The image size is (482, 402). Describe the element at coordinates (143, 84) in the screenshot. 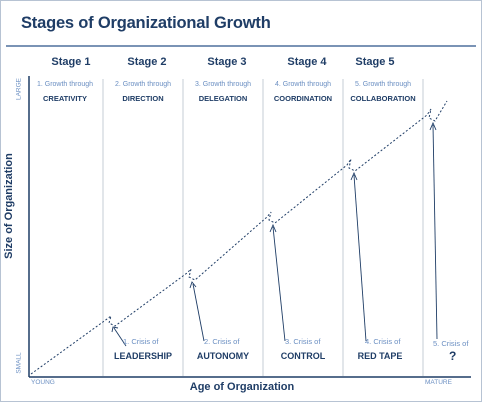

I see `growth-line-2: 2. Growth through` at that location.